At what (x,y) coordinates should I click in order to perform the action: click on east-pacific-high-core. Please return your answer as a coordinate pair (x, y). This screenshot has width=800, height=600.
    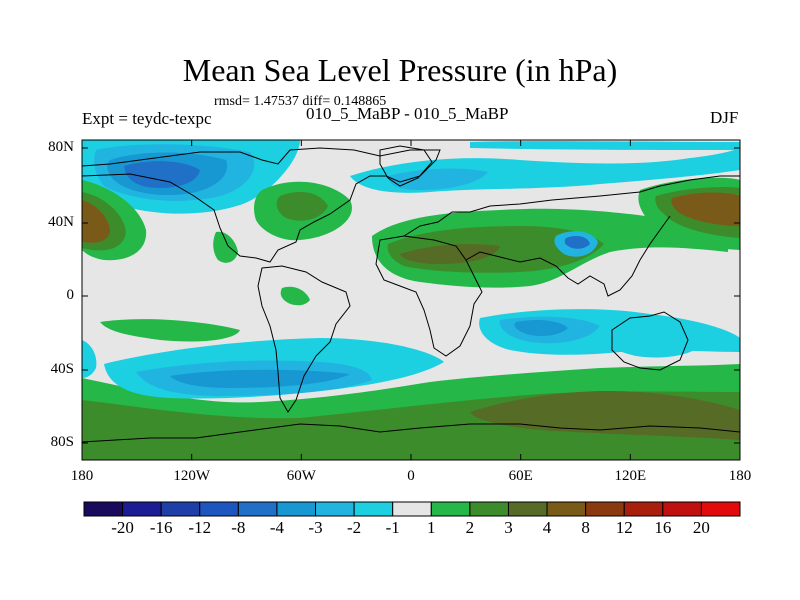
    Looking at the image, I should click on (705, 209).